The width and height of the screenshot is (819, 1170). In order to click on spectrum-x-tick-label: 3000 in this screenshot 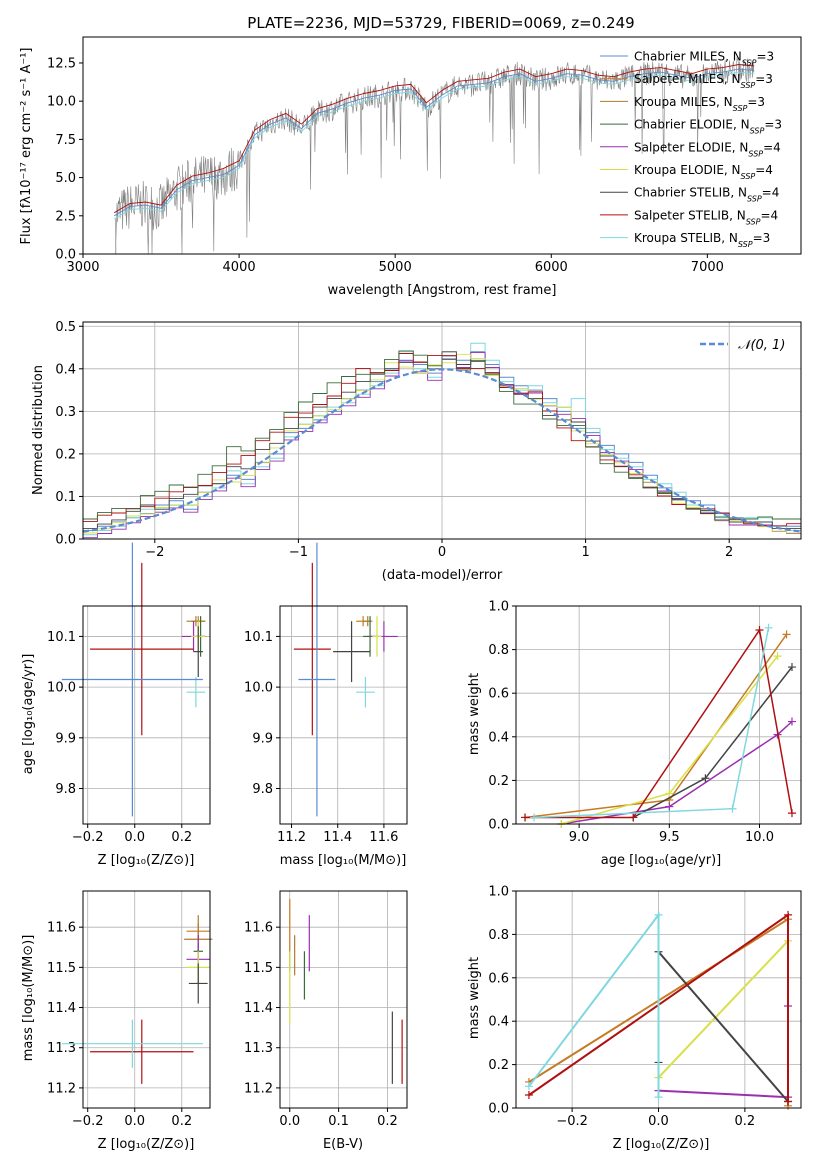, I will do `click(82, 267)`.